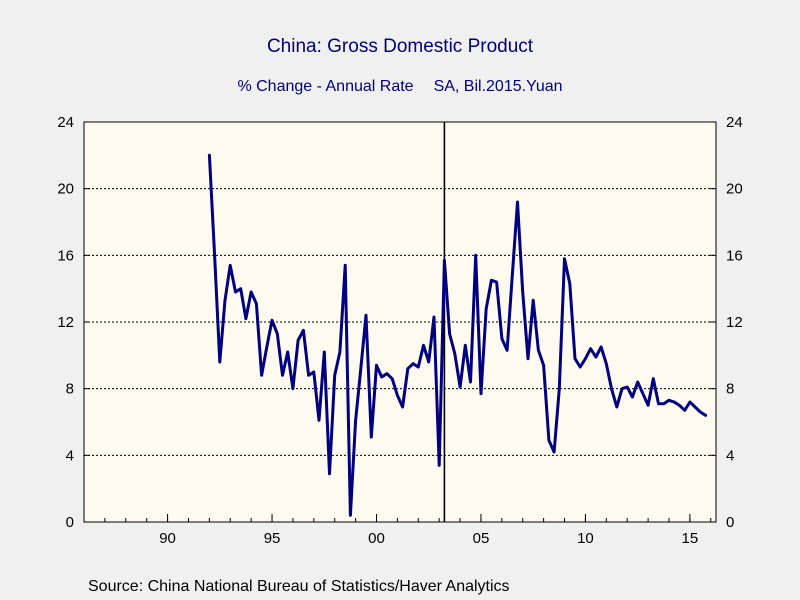  What do you see at coordinates (734, 189) in the screenshot?
I see `y-tick-label-right: 20` at bounding box center [734, 189].